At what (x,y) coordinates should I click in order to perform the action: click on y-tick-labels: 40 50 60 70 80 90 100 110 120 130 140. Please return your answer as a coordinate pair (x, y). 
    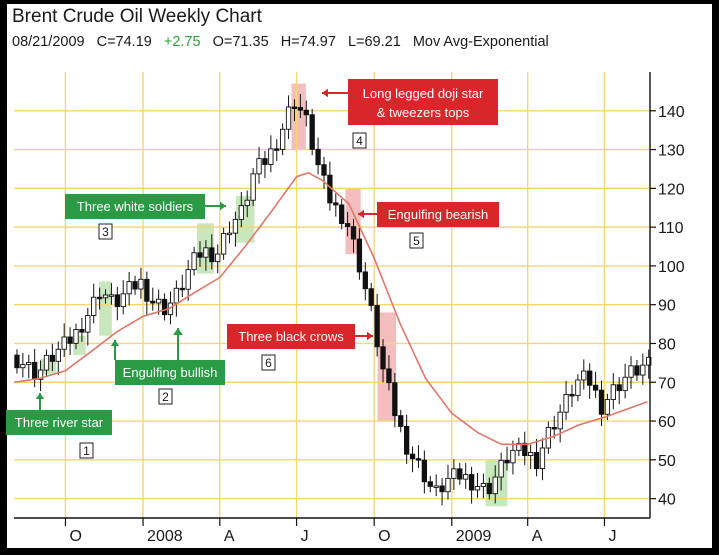
    Looking at the image, I should click on (667, 306).